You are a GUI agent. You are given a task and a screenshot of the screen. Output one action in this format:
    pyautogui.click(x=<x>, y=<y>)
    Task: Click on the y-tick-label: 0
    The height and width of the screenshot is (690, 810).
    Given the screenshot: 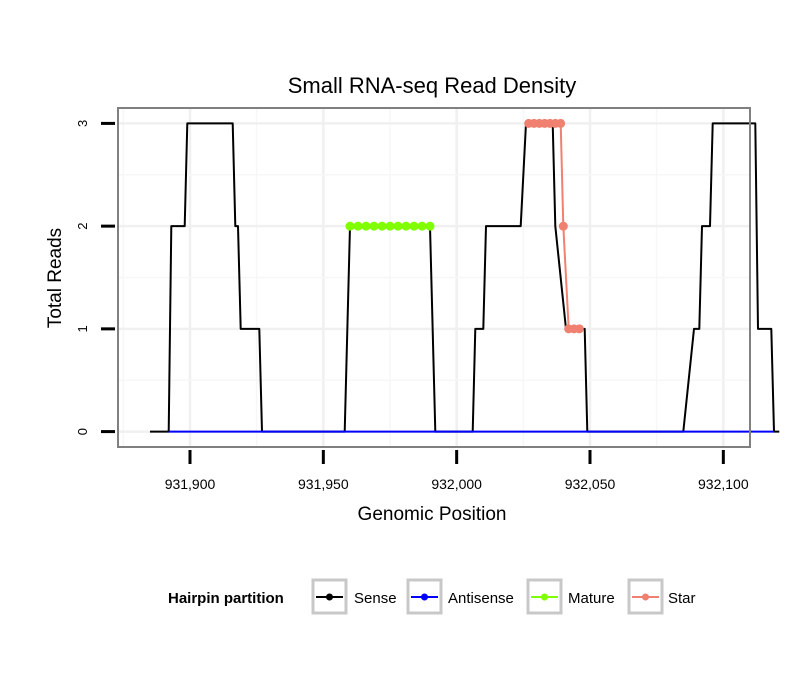 What is the action you would take?
    pyautogui.click(x=82, y=431)
    